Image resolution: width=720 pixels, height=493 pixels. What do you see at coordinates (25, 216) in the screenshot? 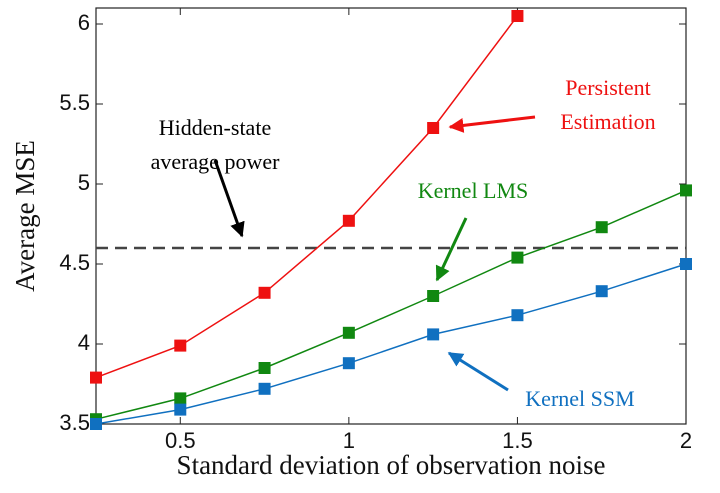
I see `y-axis-label: Average MSE` at bounding box center [25, 216].